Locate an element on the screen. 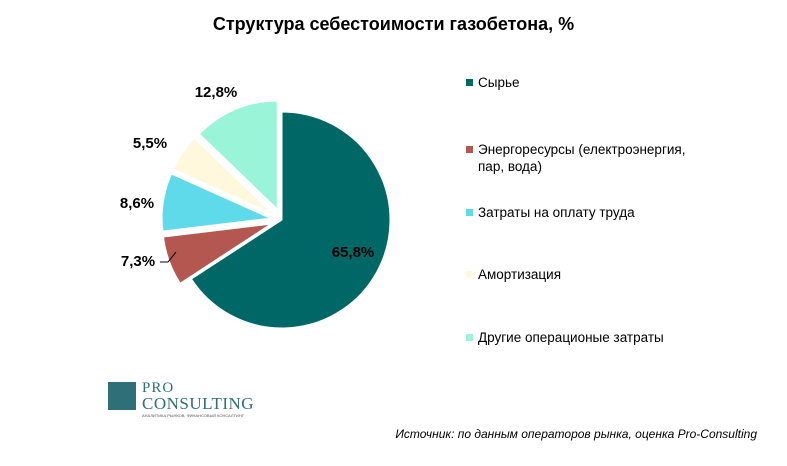 The width and height of the screenshot is (787, 466). data-label-5: 12,8% is located at coordinates (216, 92).